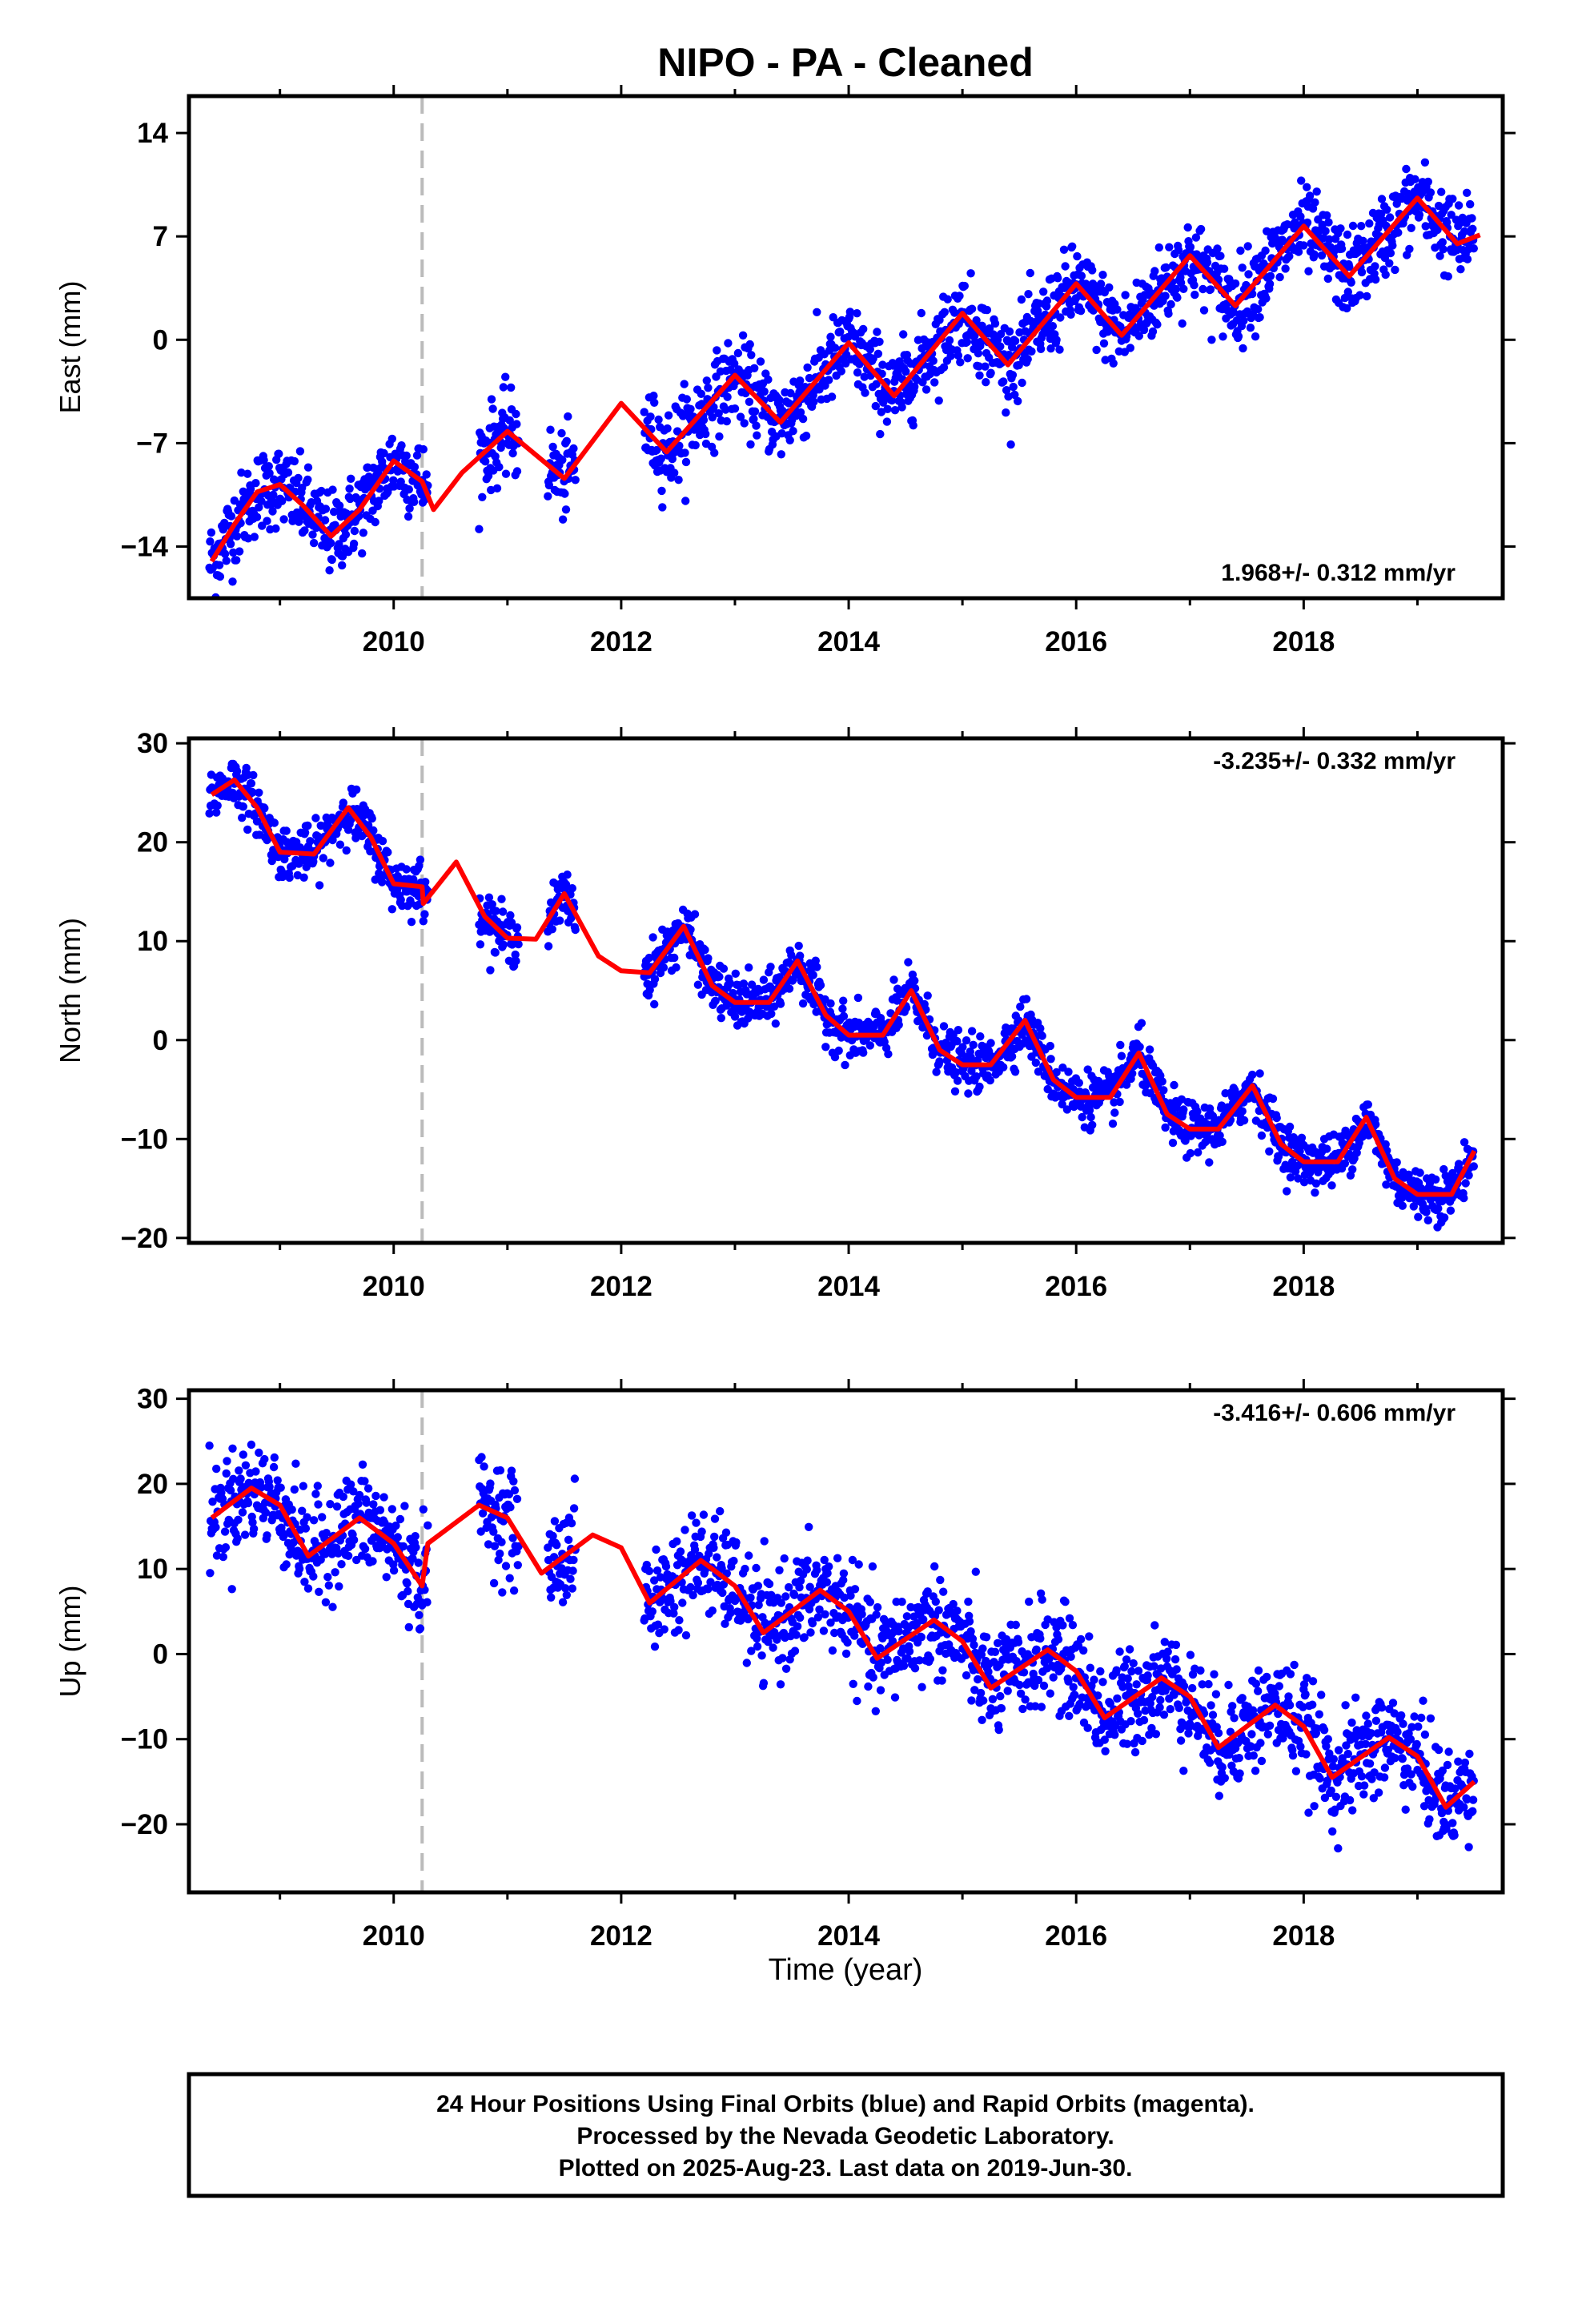 Image resolution: width=1582 pixels, height=2324 pixels. What do you see at coordinates (621, 1286) in the screenshot?
I see `x-tick-label: 2012` at bounding box center [621, 1286].